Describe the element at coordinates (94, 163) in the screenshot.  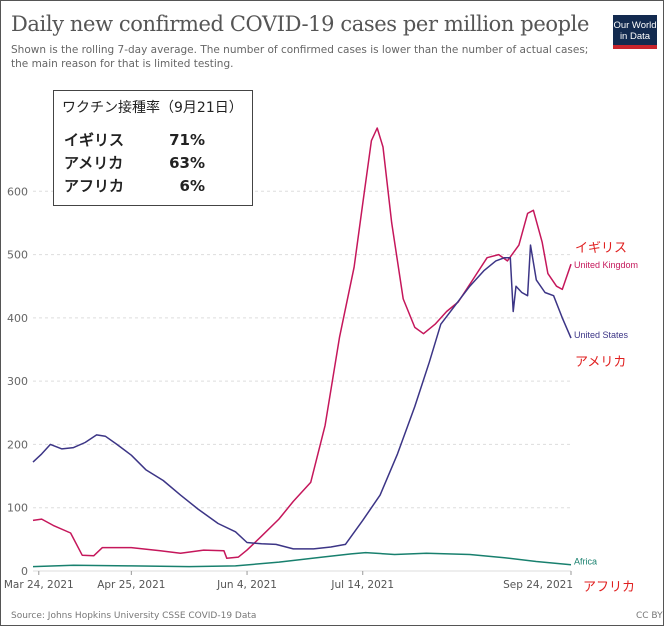
I see `vaccination-row-name: アメリカ` at that location.